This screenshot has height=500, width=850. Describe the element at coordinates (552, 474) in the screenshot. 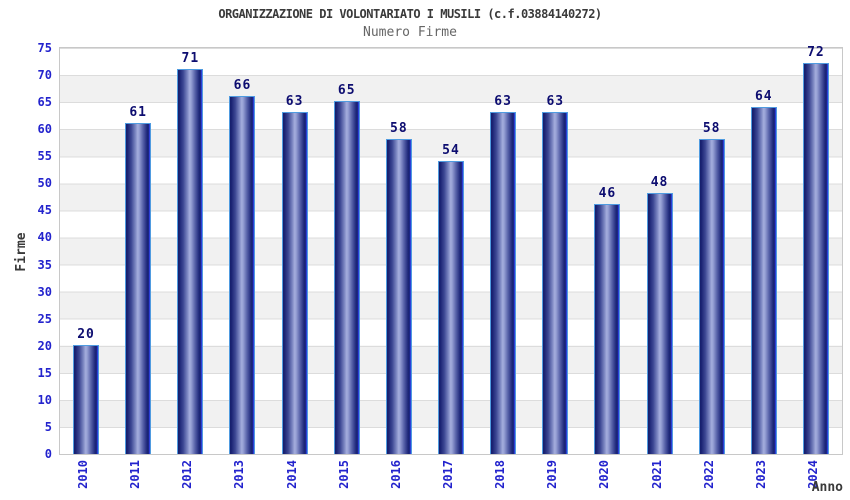

I see `x-tick-2019: 2019` at that location.